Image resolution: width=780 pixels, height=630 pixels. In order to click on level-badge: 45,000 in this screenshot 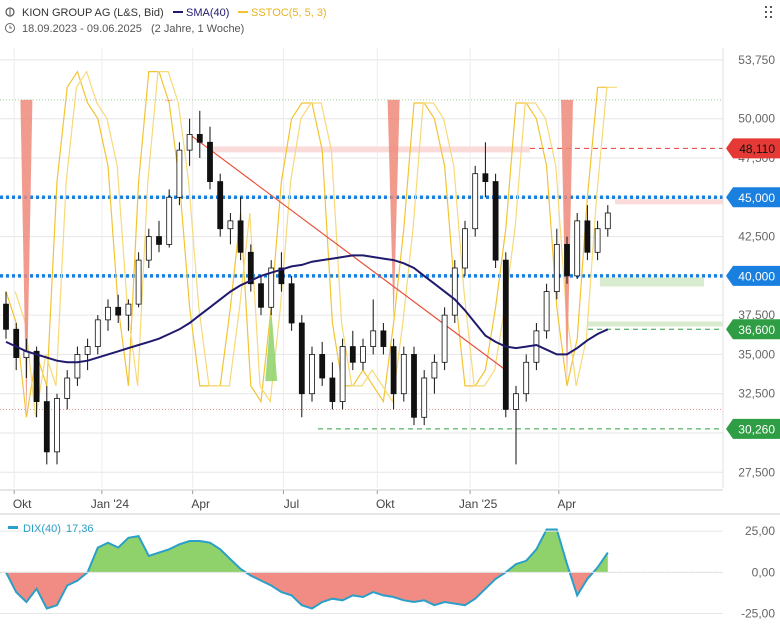, I will do `click(753, 197)`.